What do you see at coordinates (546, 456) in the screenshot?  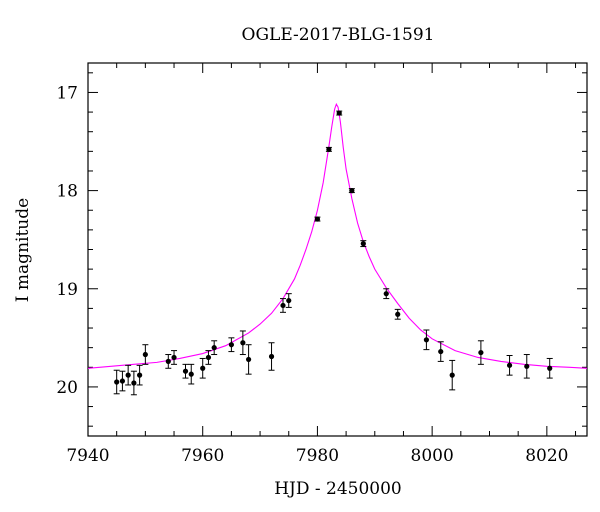 I see `x-tick-label: 8020` at bounding box center [546, 456].